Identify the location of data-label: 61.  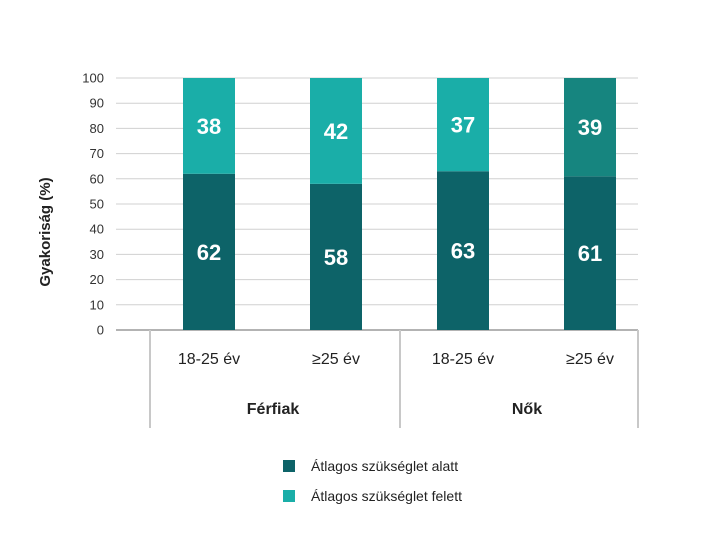
(590, 253).